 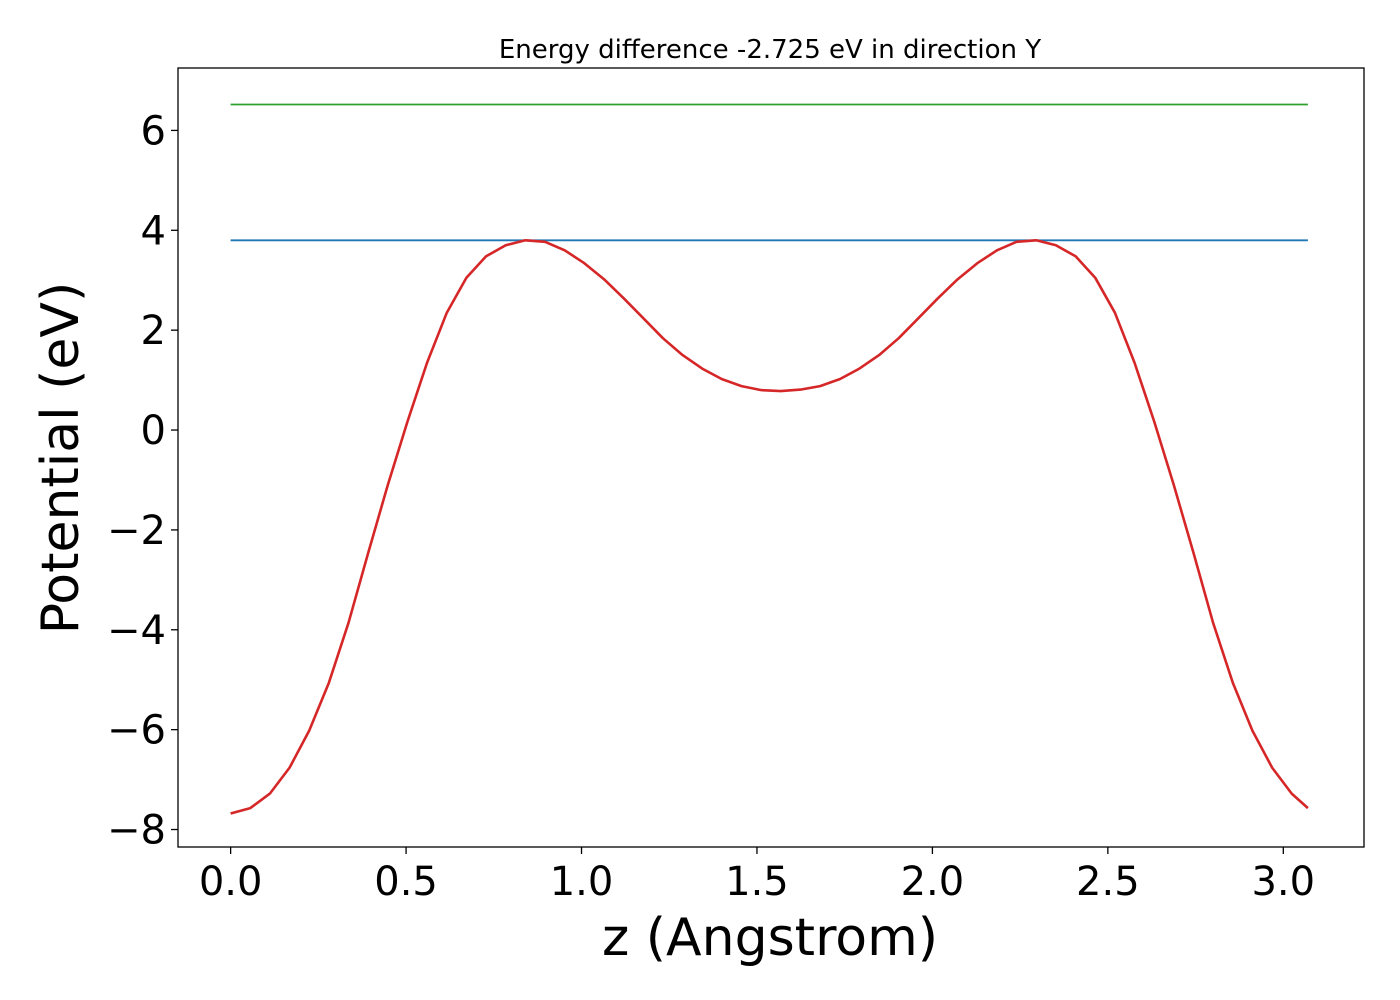 I want to click on x-tick-label: 3.0, so click(x=1283, y=882).